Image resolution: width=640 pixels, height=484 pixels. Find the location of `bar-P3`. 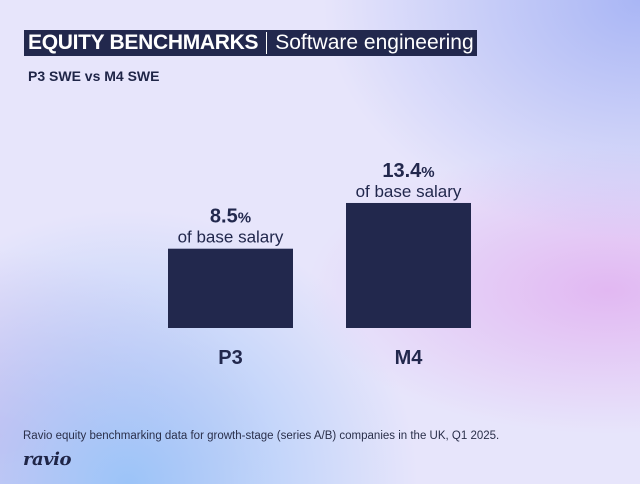

bar-P3 is located at coordinates (230, 288).